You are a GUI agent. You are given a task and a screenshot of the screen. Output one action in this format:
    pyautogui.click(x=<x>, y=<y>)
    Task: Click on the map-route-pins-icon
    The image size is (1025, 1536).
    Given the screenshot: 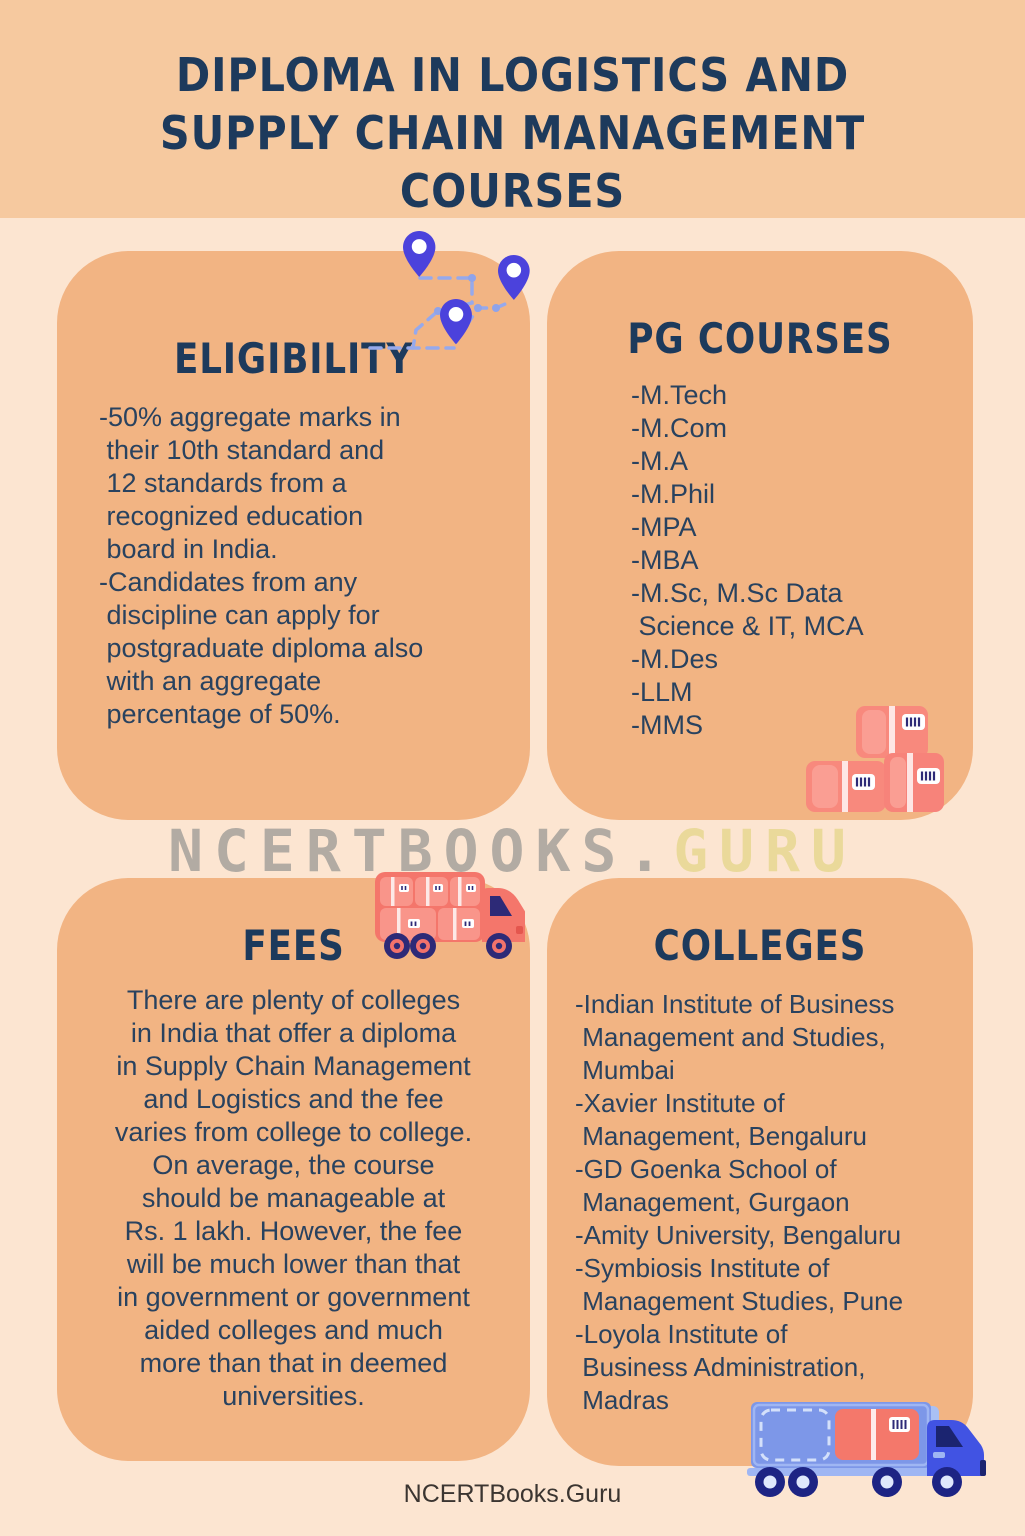 What is the action you would take?
    pyautogui.click(x=449, y=290)
    